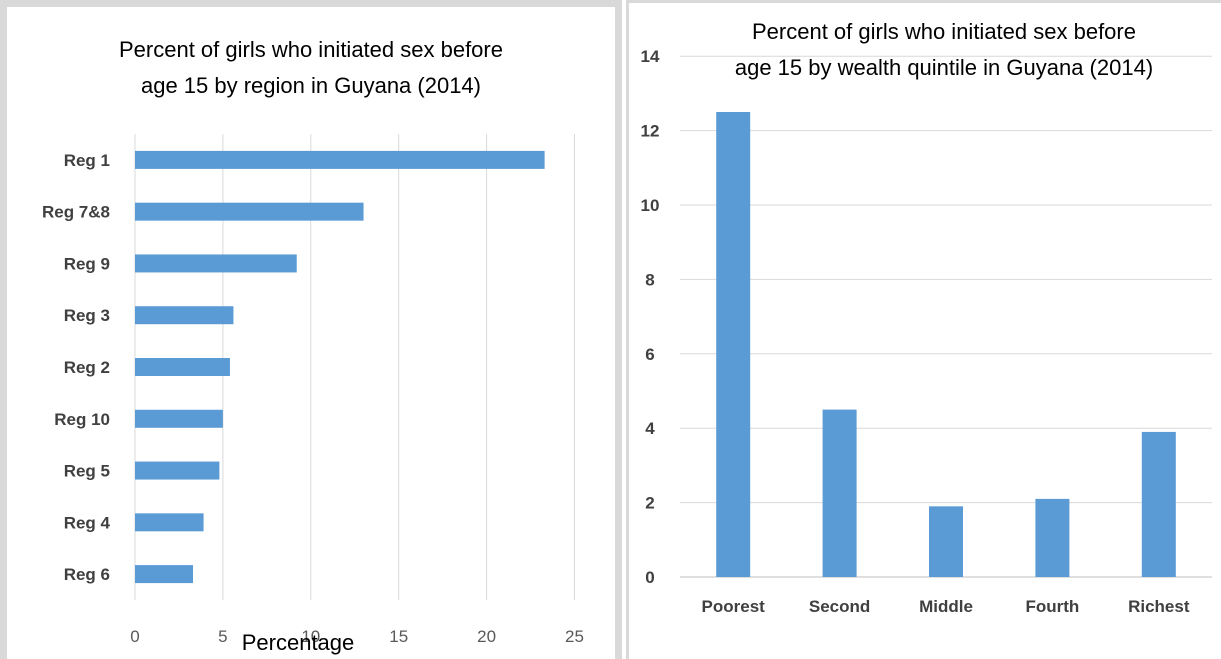 The height and width of the screenshot is (659, 1221). Describe the element at coordinates (650, 205) in the screenshot. I see `y-tick-label: 10` at that location.